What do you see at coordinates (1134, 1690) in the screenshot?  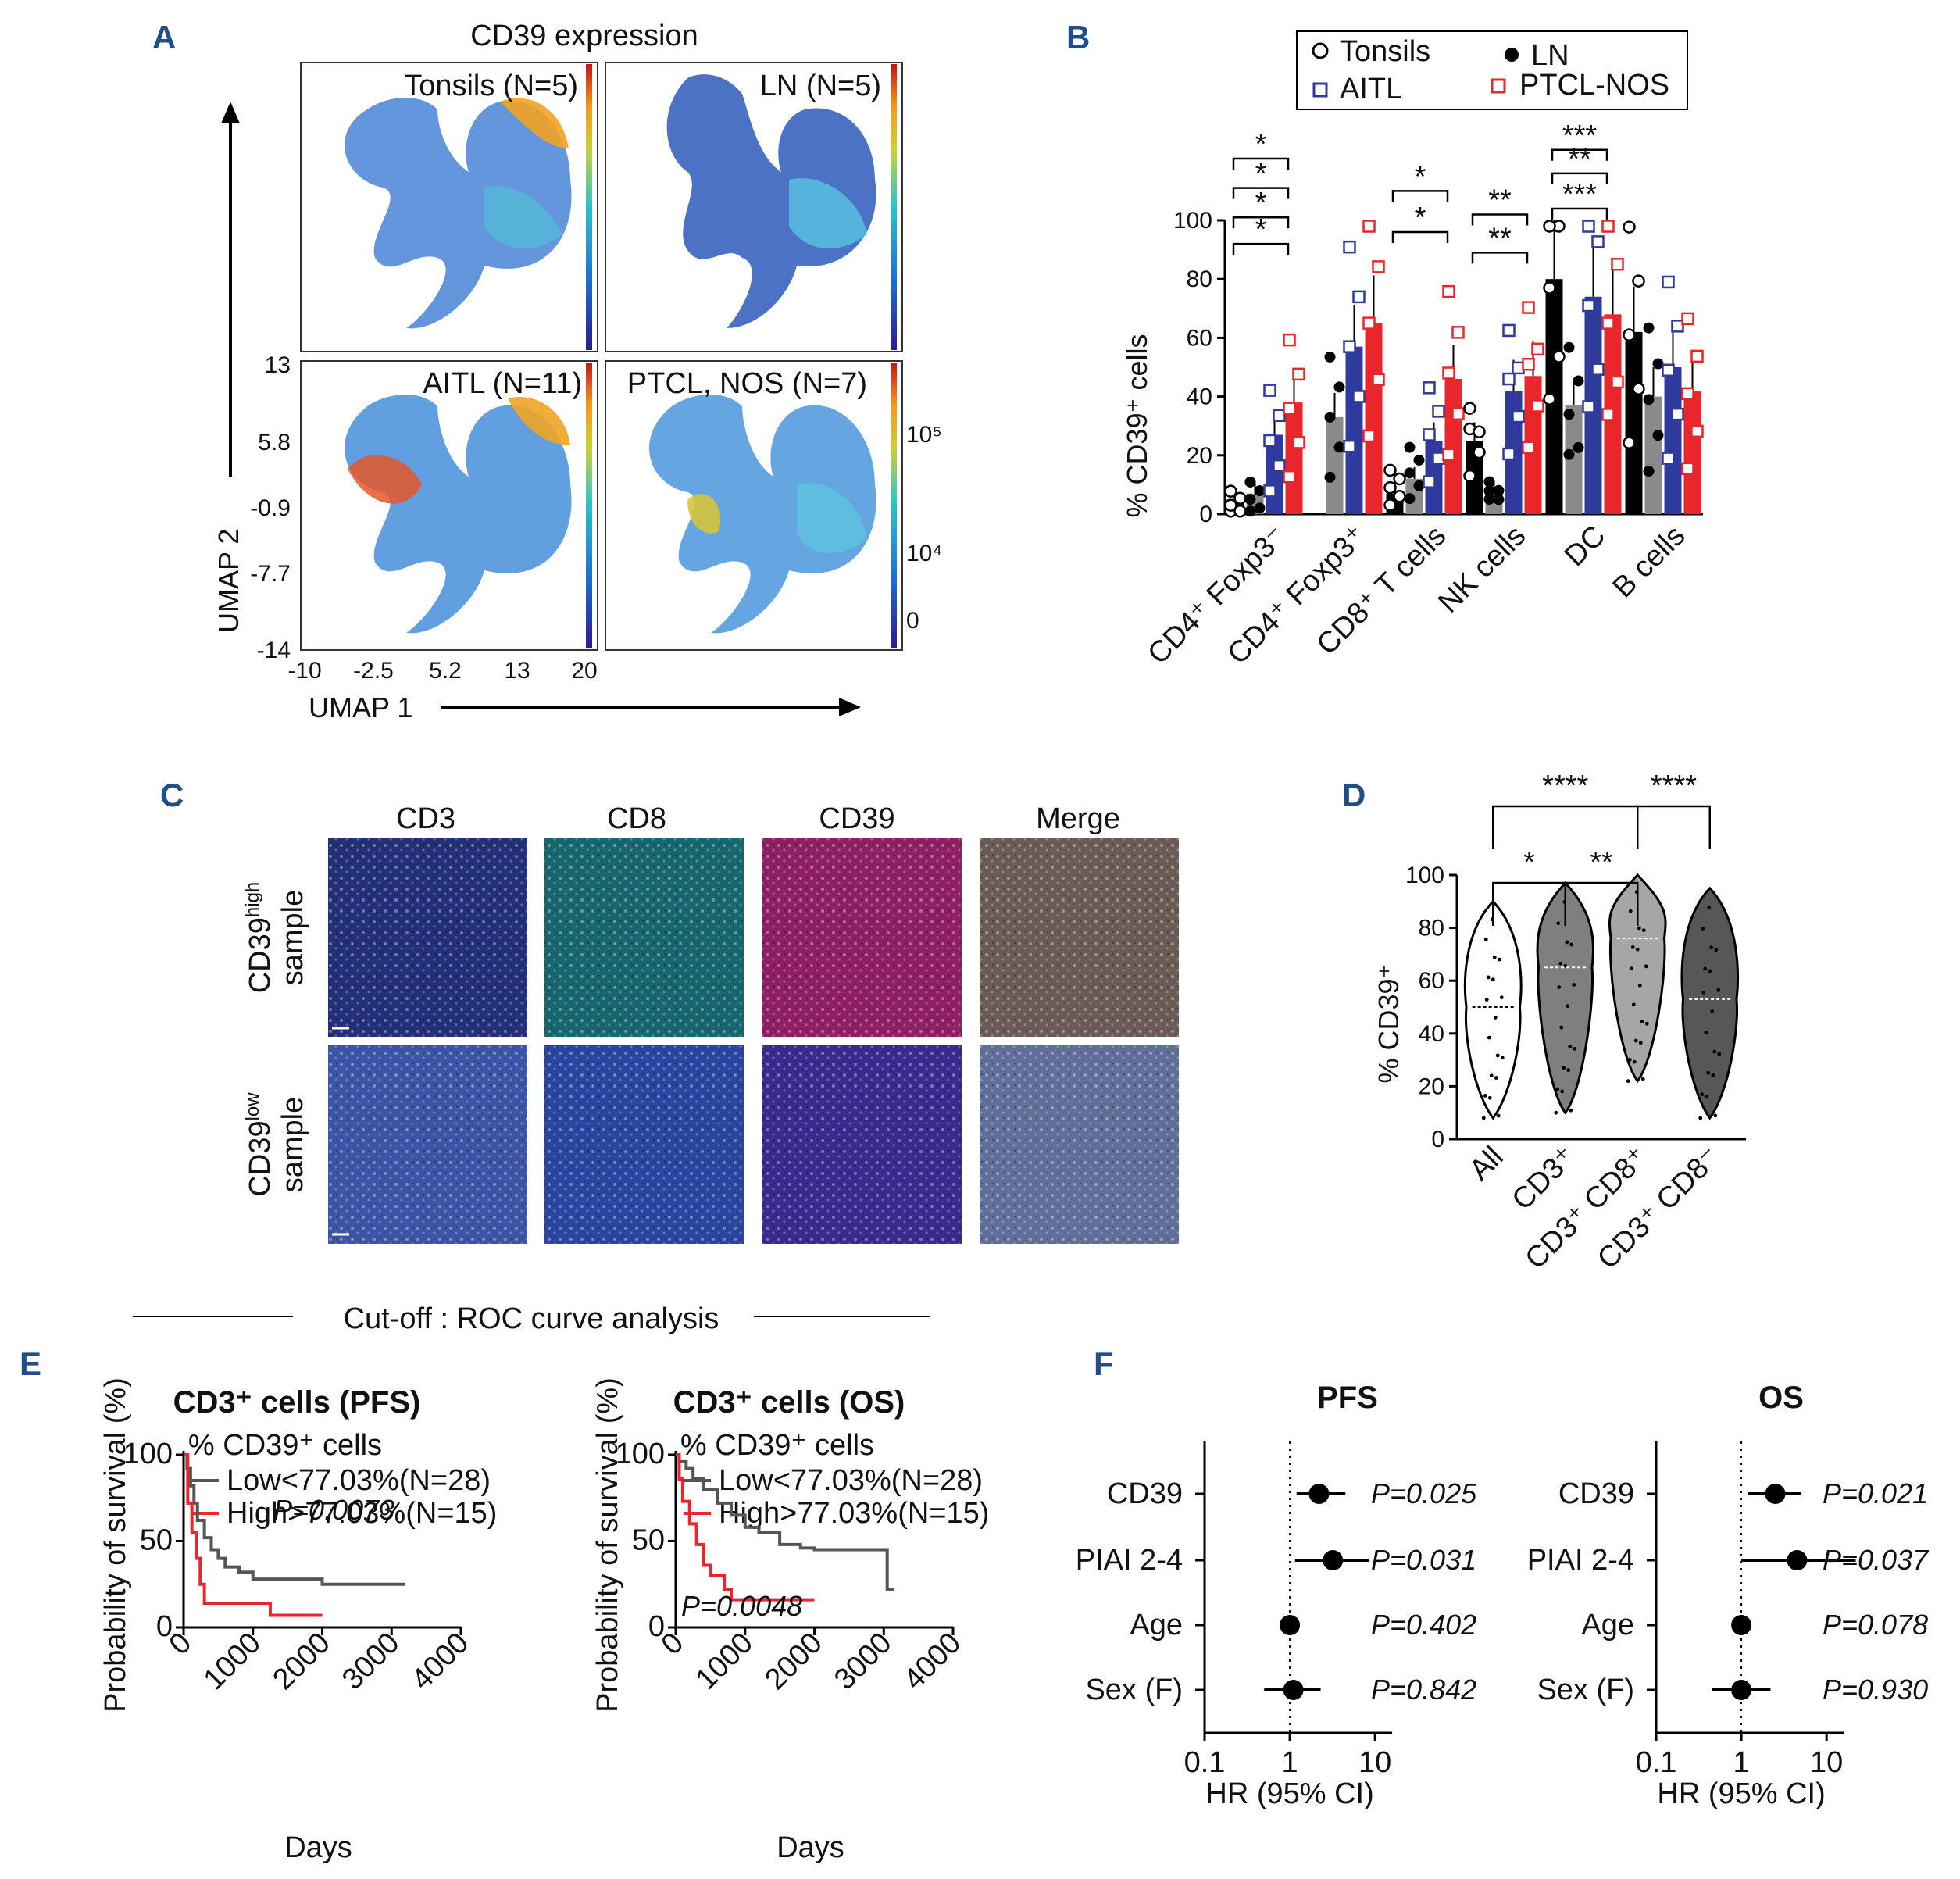 I see `forest-row-label: Sex (F)` at bounding box center [1134, 1690].